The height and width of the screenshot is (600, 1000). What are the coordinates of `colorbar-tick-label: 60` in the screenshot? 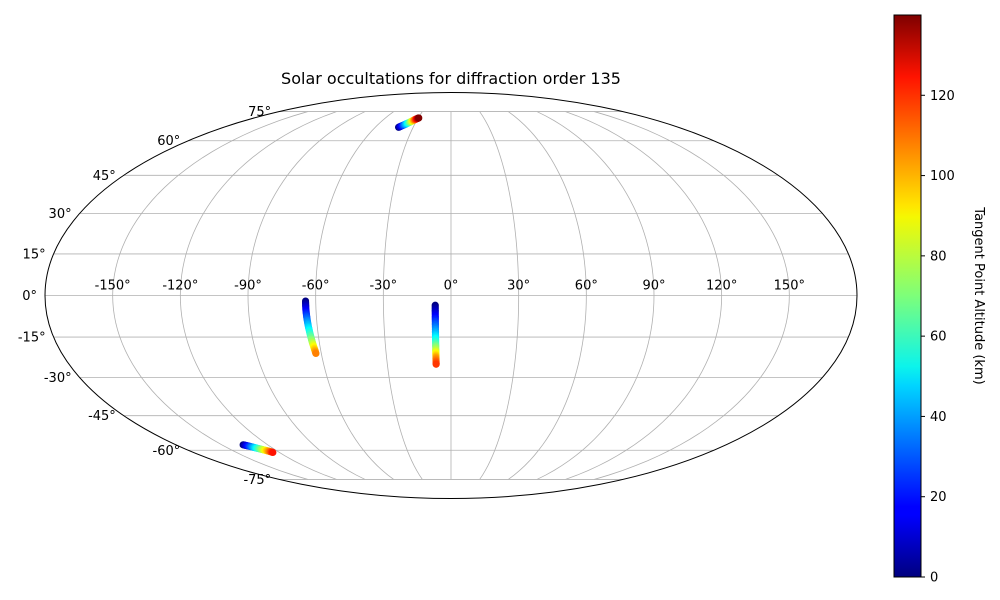 It's located at (938, 337).